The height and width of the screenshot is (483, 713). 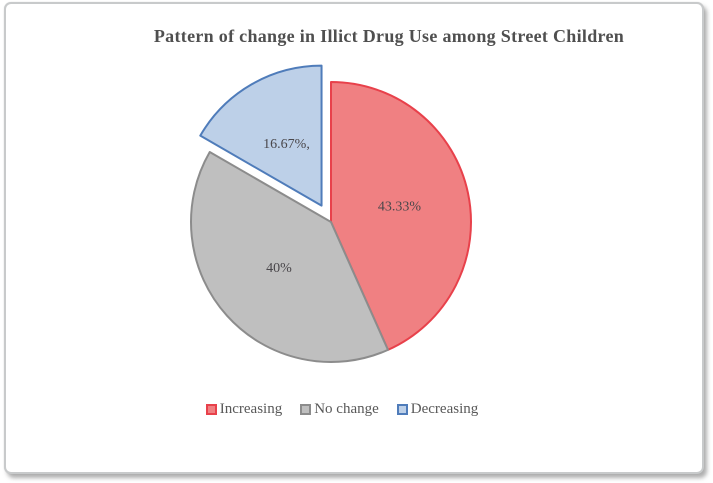 I want to click on pie-slice-no-change, so click(x=289, y=257).